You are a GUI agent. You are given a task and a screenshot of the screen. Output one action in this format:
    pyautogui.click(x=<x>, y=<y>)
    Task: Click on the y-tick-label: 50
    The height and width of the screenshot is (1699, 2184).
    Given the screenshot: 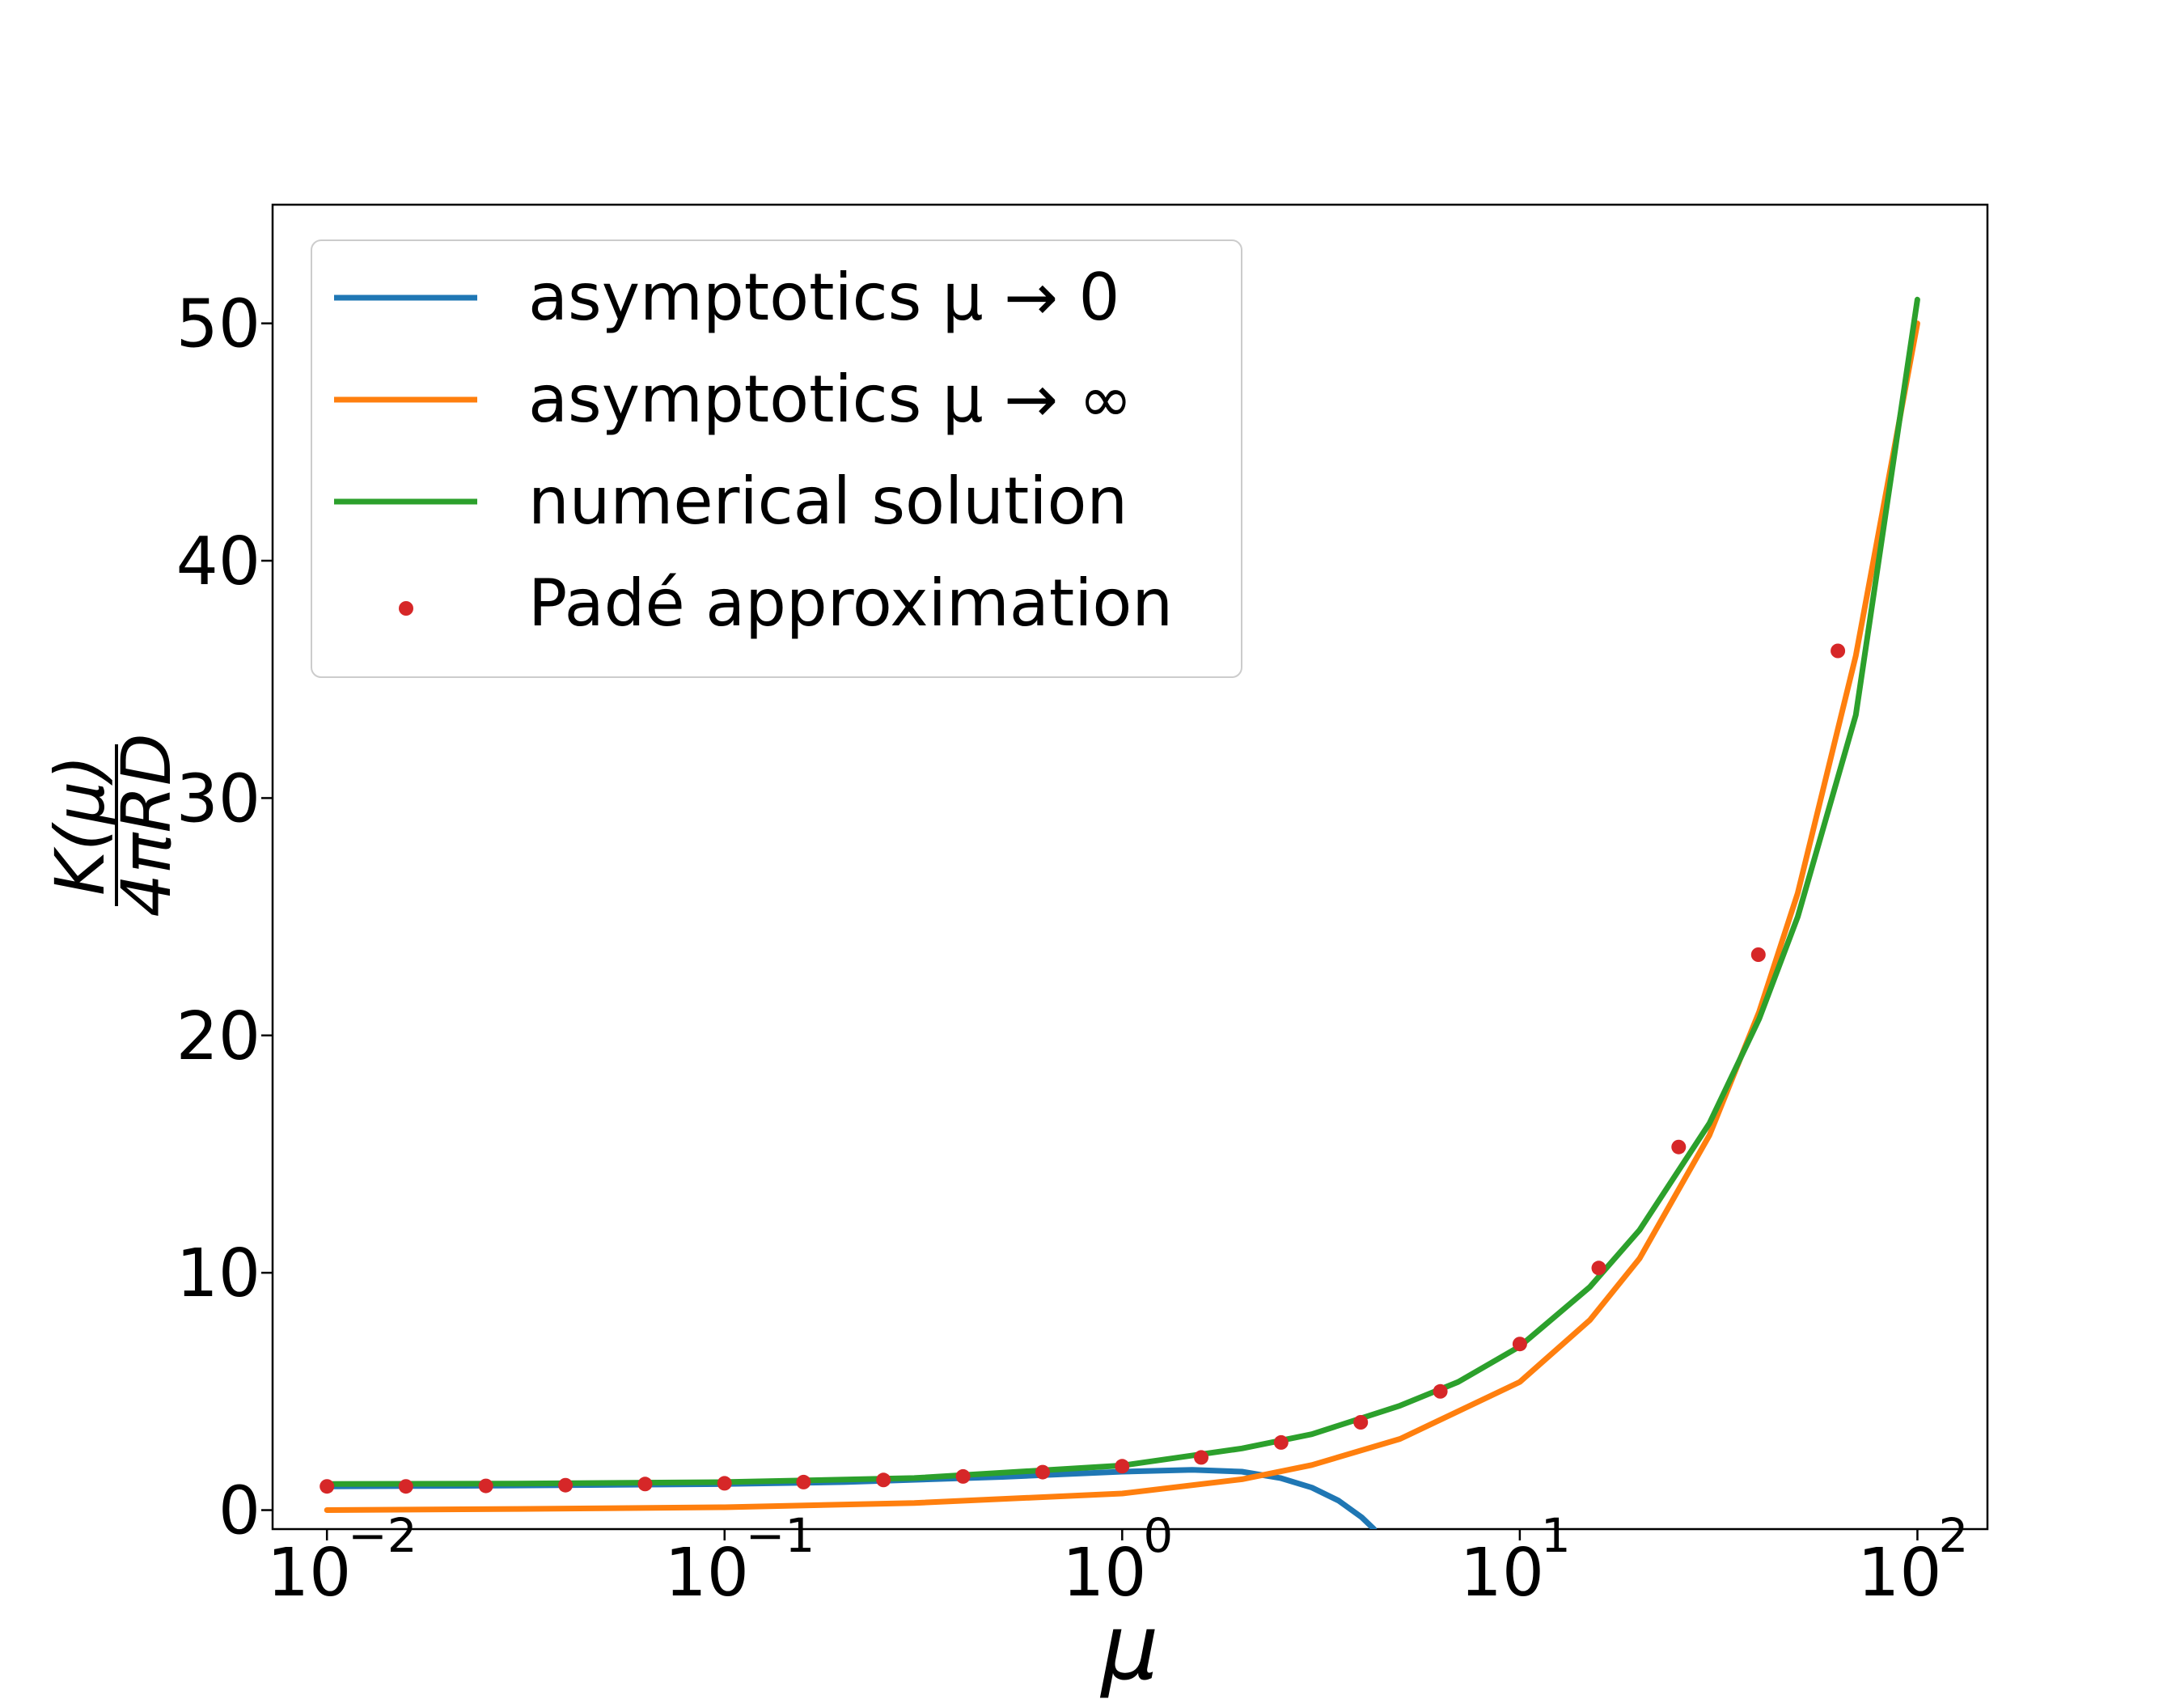 What is the action you would take?
    pyautogui.click(x=218, y=324)
    